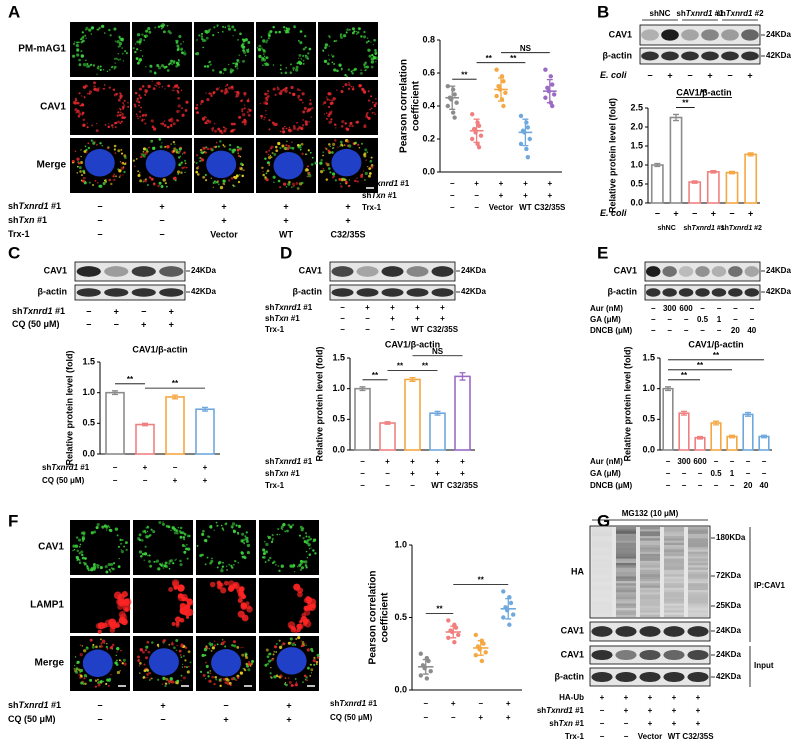 The height and width of the screenshot is (752, 797). Describe the element at coordinates (489, 58) in the screenshot. I see `significance-label: **` at that location.